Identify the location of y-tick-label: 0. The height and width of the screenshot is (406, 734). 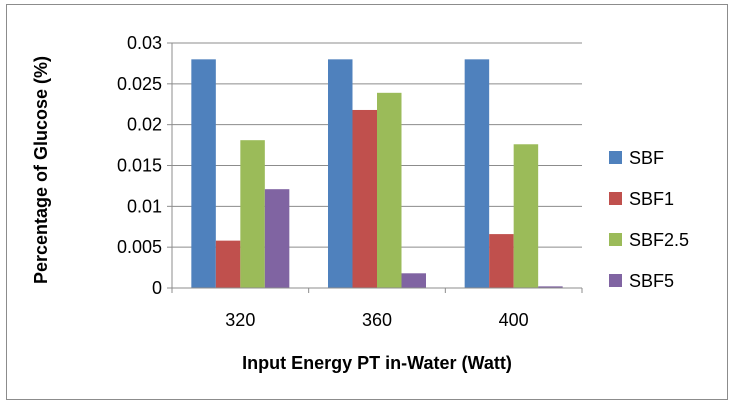
(157, 288).